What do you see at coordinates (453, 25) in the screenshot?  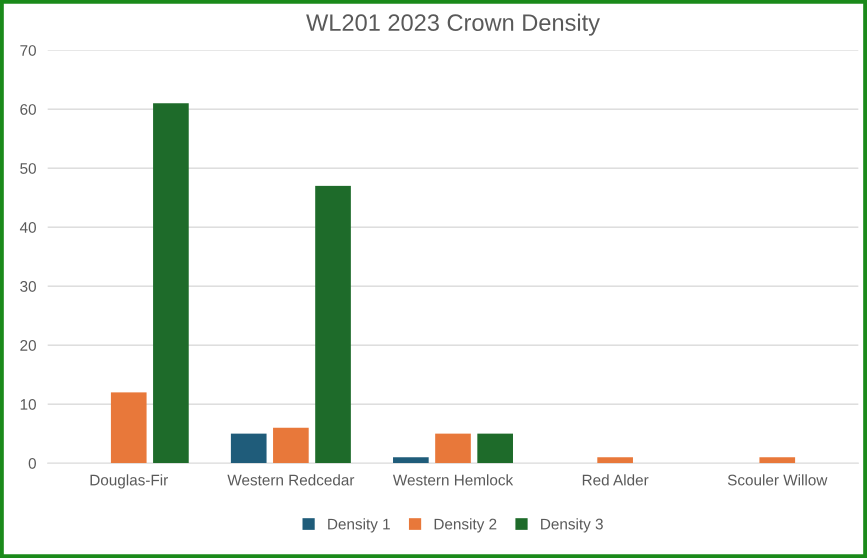 I see `chart-title: WL201 2023 Crown Density` at bounding box center [453, 25].